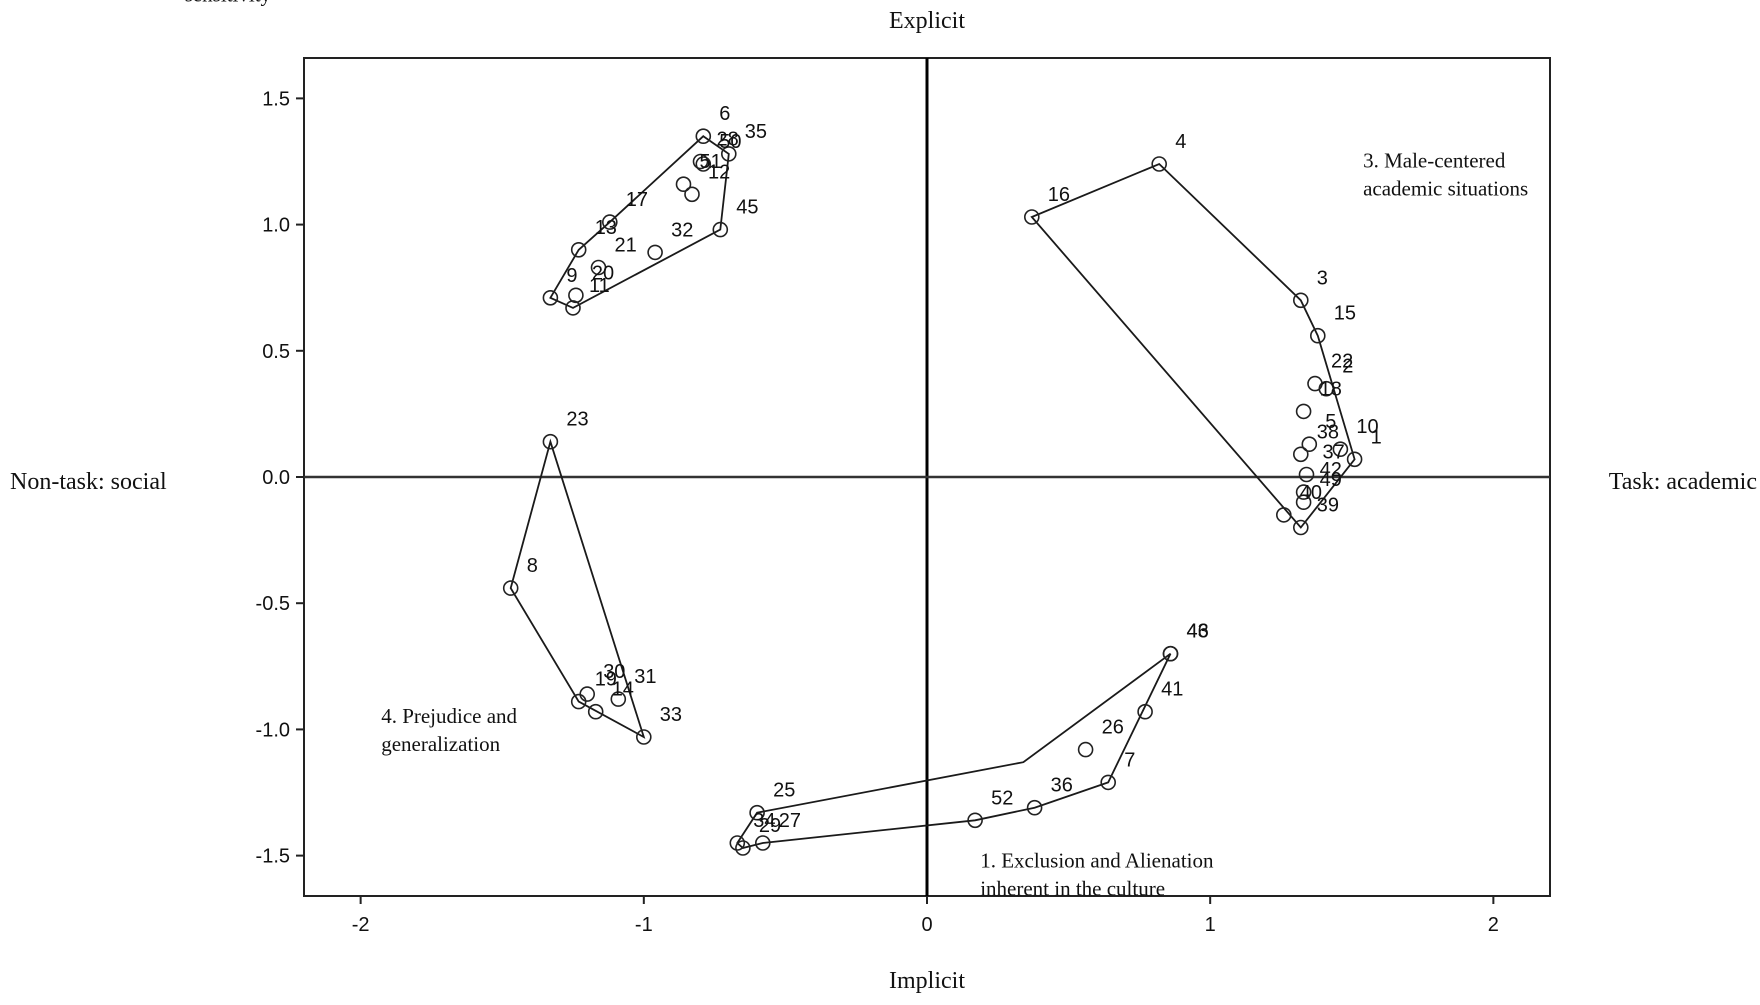  I want to click on axis-title-top: Explicit, so click(927, 21).